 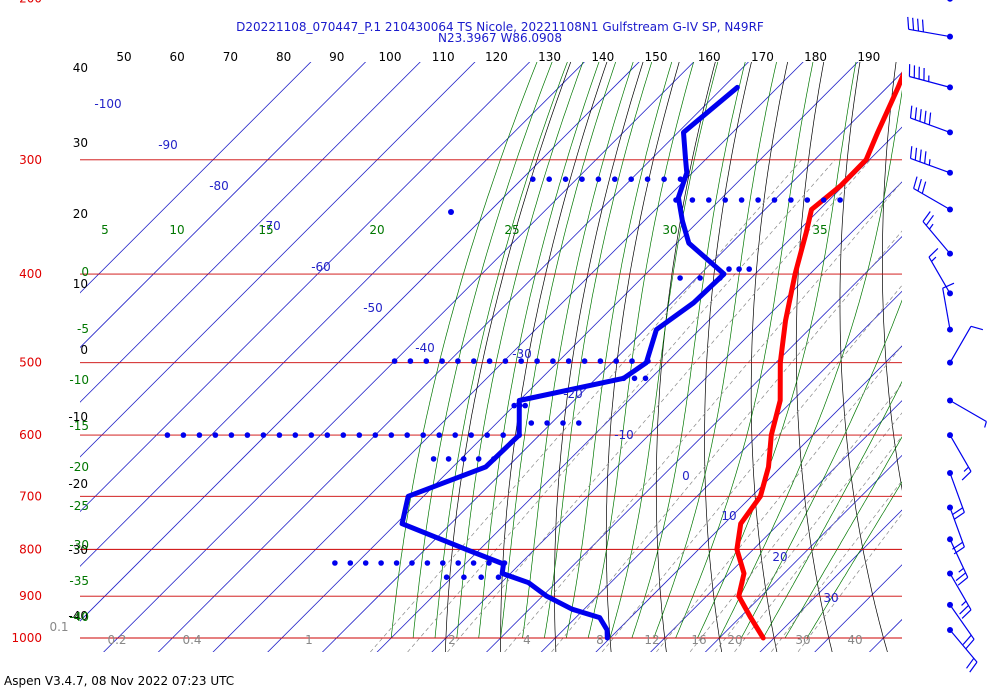 I want to click on isotherm-label: -20, so click(x=573, y=394).